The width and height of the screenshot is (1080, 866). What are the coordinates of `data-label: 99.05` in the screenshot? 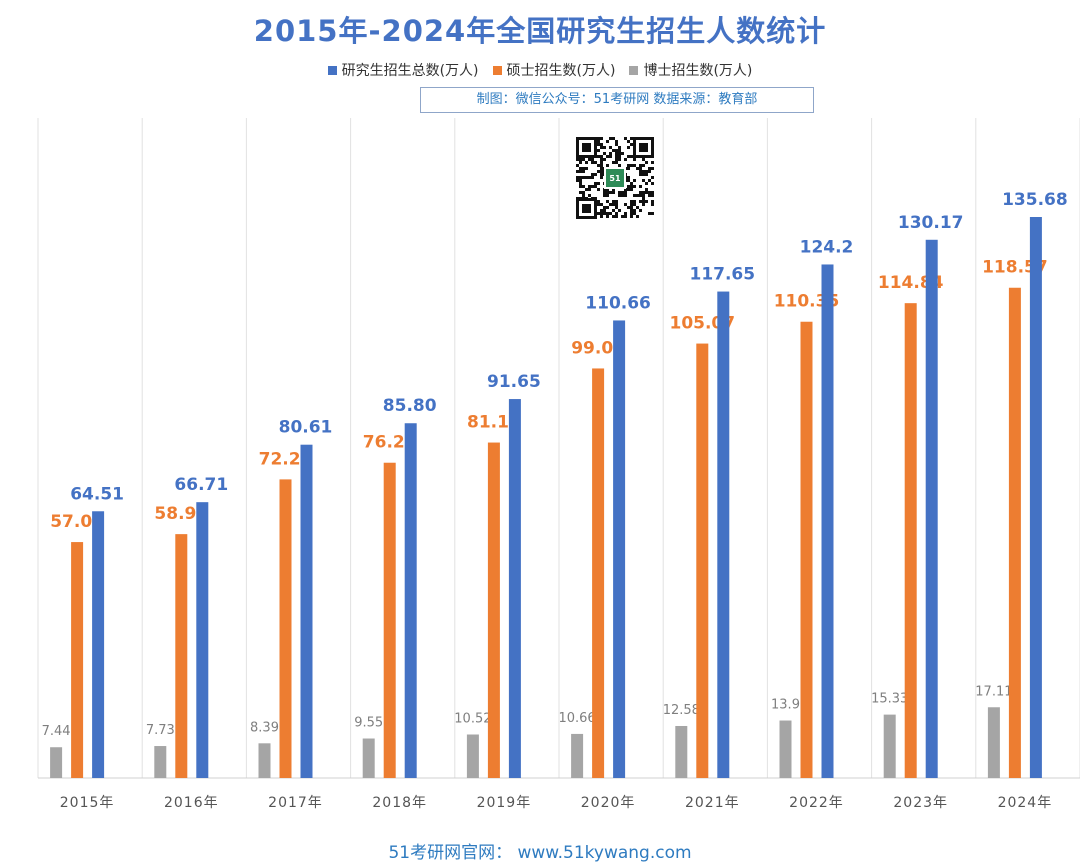 It's located at (598, 348).